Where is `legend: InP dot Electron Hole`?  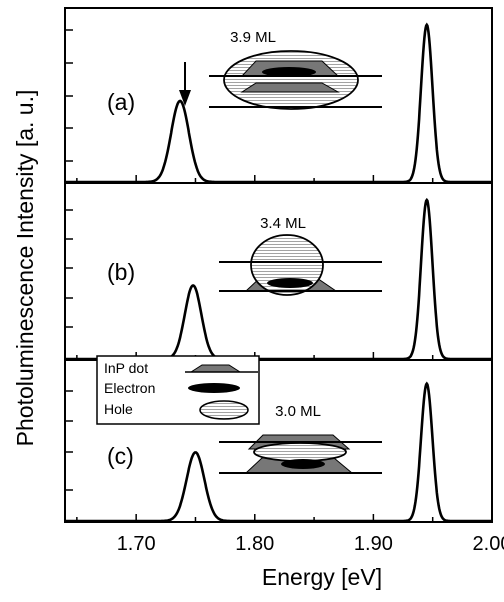
legend: InP dot Electron Hole is located at coordinates (178, 390).